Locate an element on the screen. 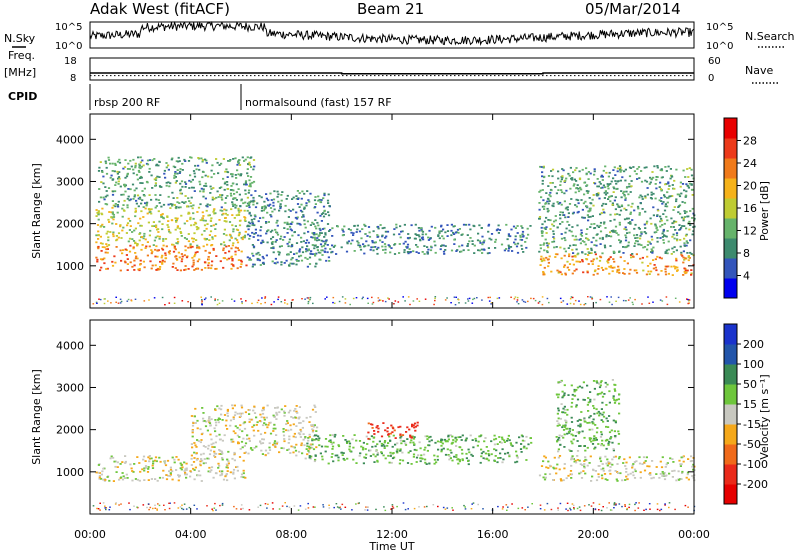  frequency-panel: Freq. [MHz] 18 8 60 0 Nave is located at coordinates (392, 66).